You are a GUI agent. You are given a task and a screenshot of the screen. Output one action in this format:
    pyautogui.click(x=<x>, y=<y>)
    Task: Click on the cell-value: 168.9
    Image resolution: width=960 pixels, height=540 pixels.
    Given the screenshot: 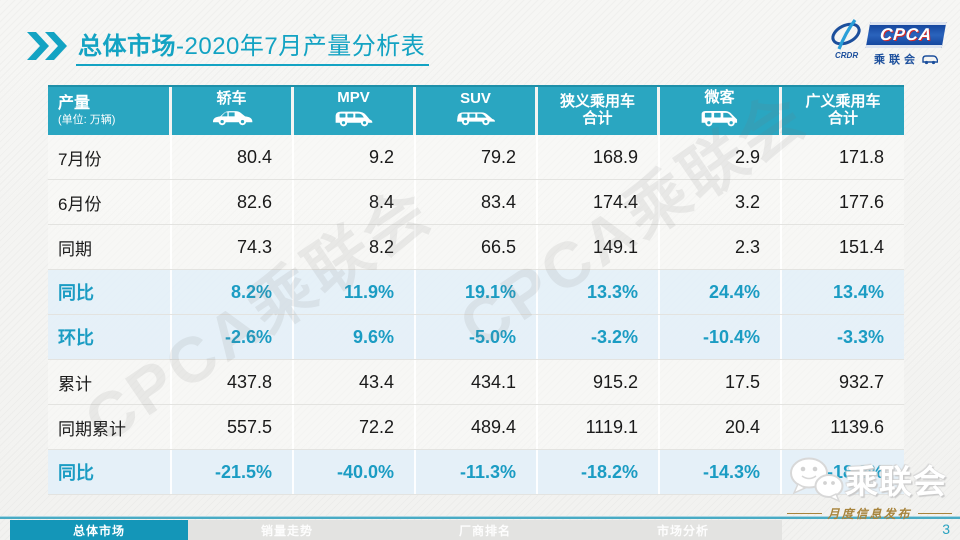 What is the action you would take?
    pyautogui.click(x=599, y=157)
    